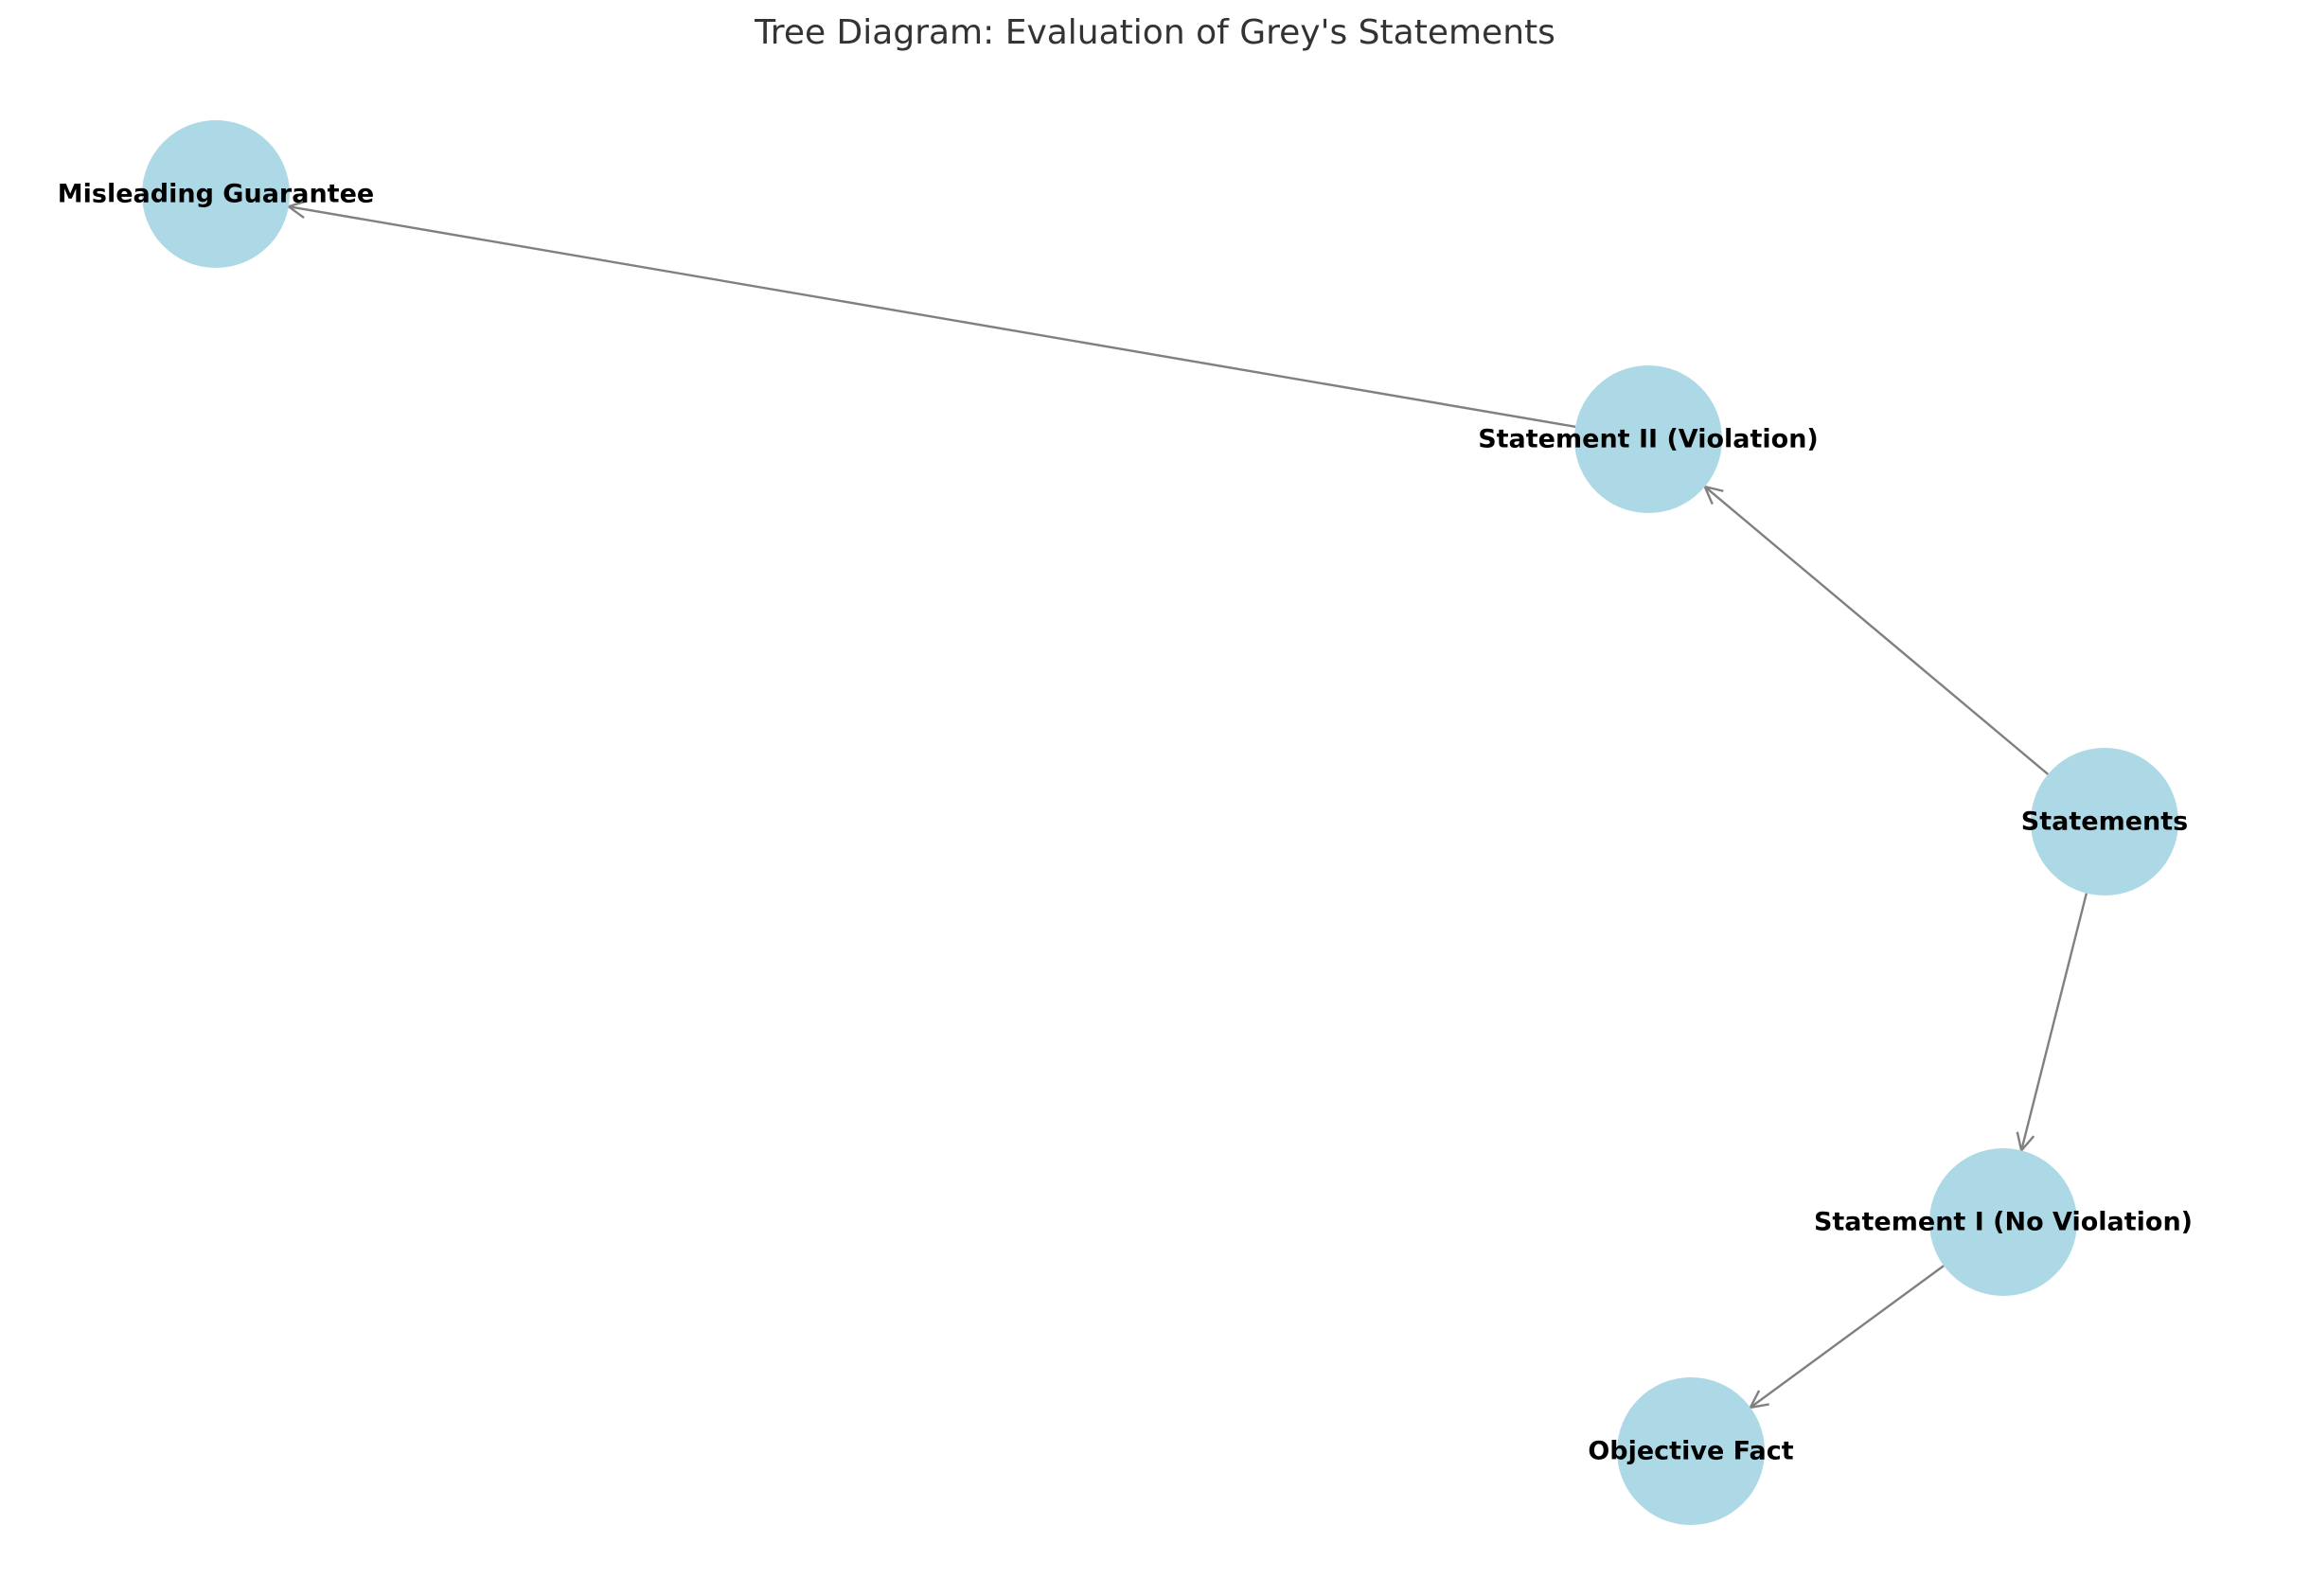  I want to click on node-label: Statement II (Violation), so click(1648, 439).